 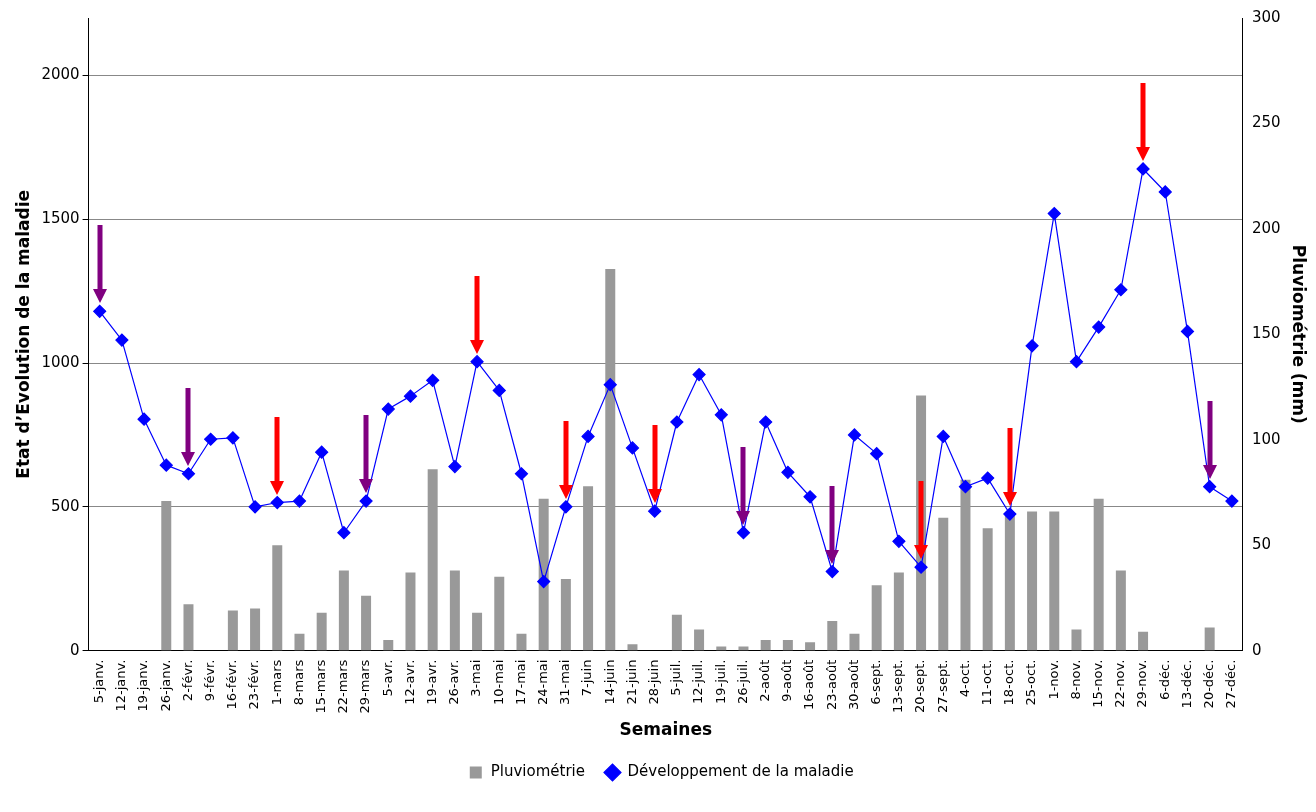 I want to click on y2-tick-label: 100, so click(x=1266, y=438).